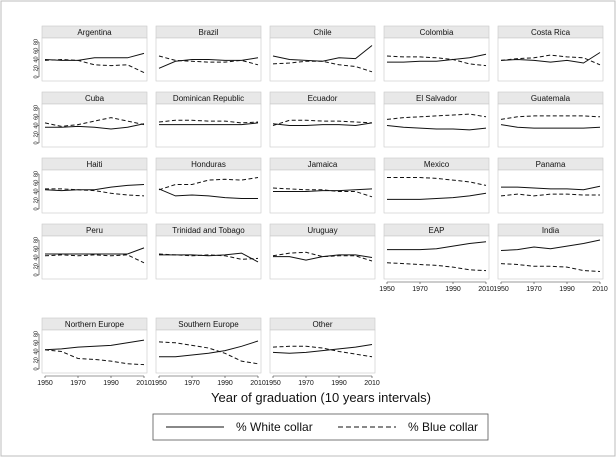  I want to click on legend-label-white-collar: % White collar, so click(274, 427).